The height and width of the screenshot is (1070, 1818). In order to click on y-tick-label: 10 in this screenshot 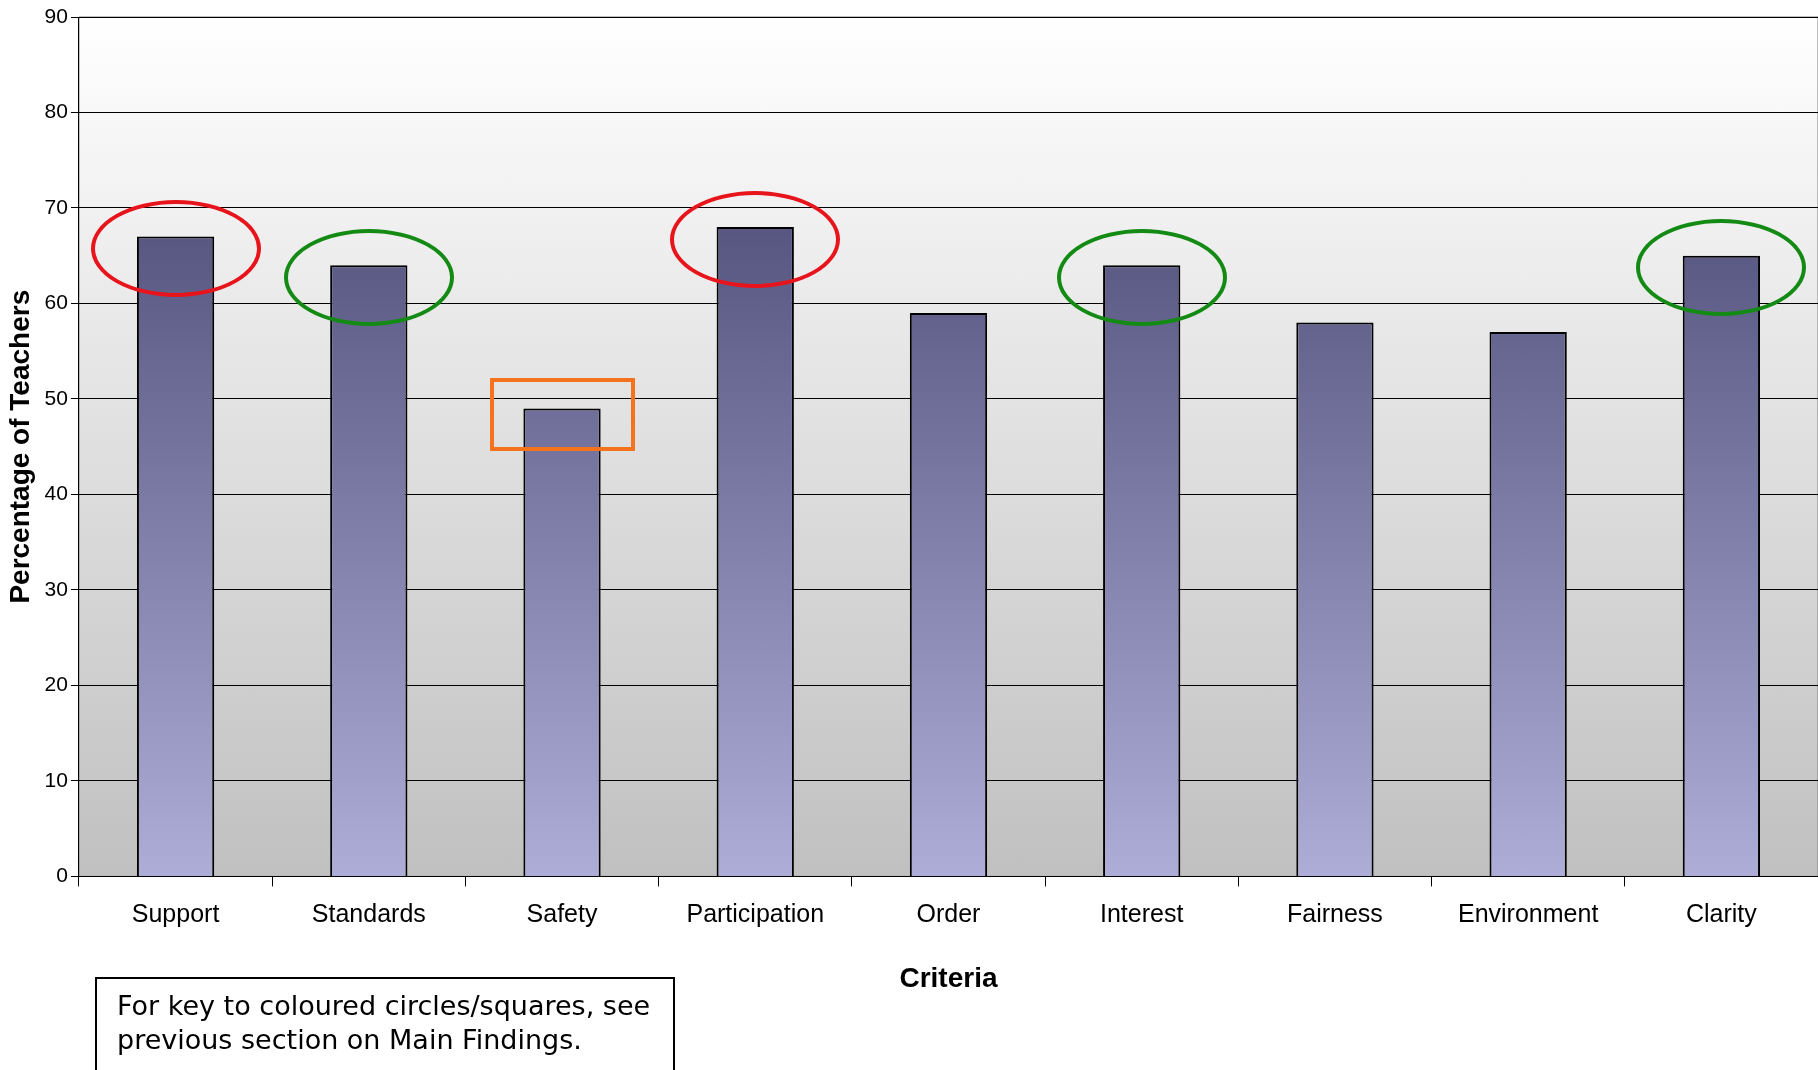, I will do `click(56, 779)`.